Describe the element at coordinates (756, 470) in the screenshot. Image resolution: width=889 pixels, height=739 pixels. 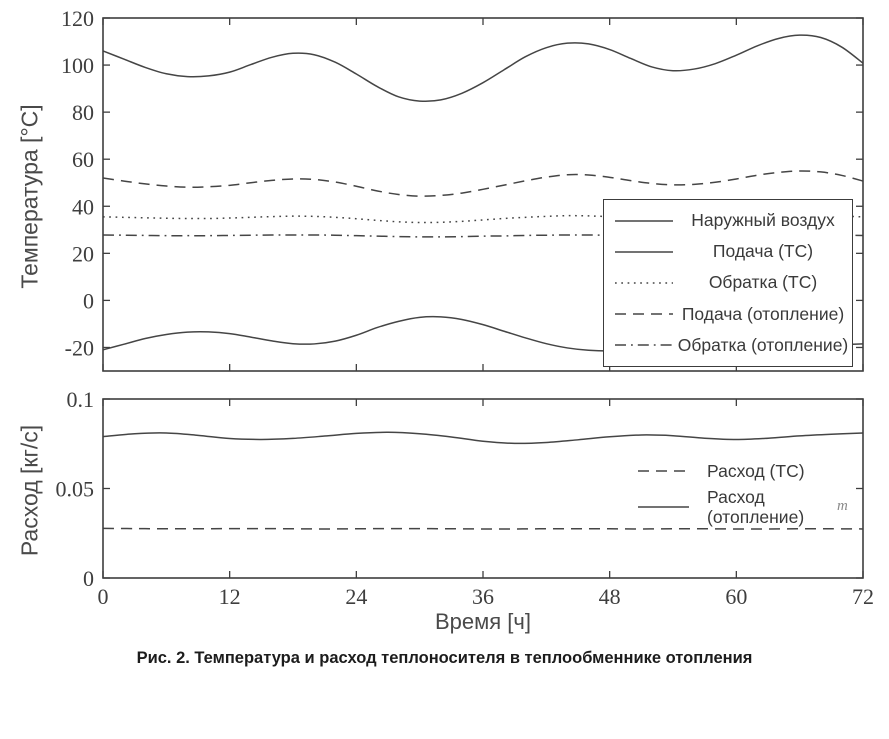
I see `legend-label: Расход (ТС)` at that location.